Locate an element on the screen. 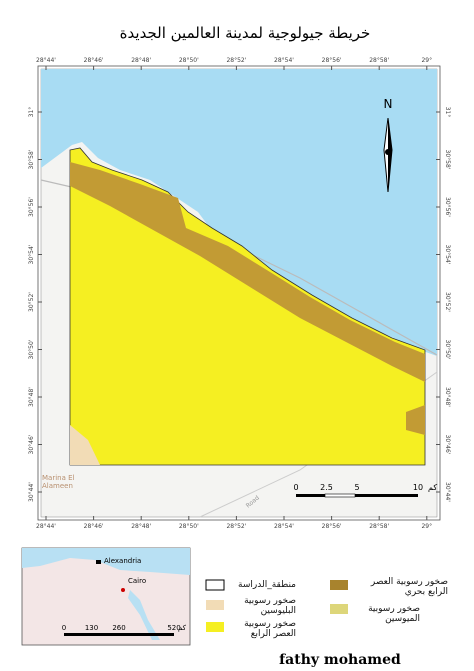 This screenshot has height=671, width=474. quaternary-marine-rocks is located at coordinates (415, 420).